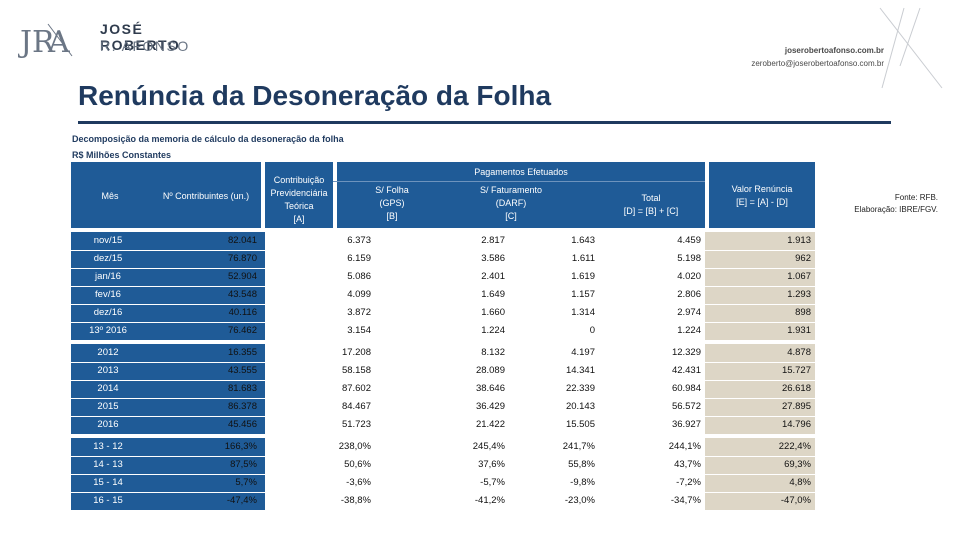 This screenshot has height=540, width=960. What do you see at coordinates (443, 331) in the screenshot?
I see `table-row: 13º 2016 76.462 3.154 1.224 0 1.224 1.931` at bounding box center [443, 331].